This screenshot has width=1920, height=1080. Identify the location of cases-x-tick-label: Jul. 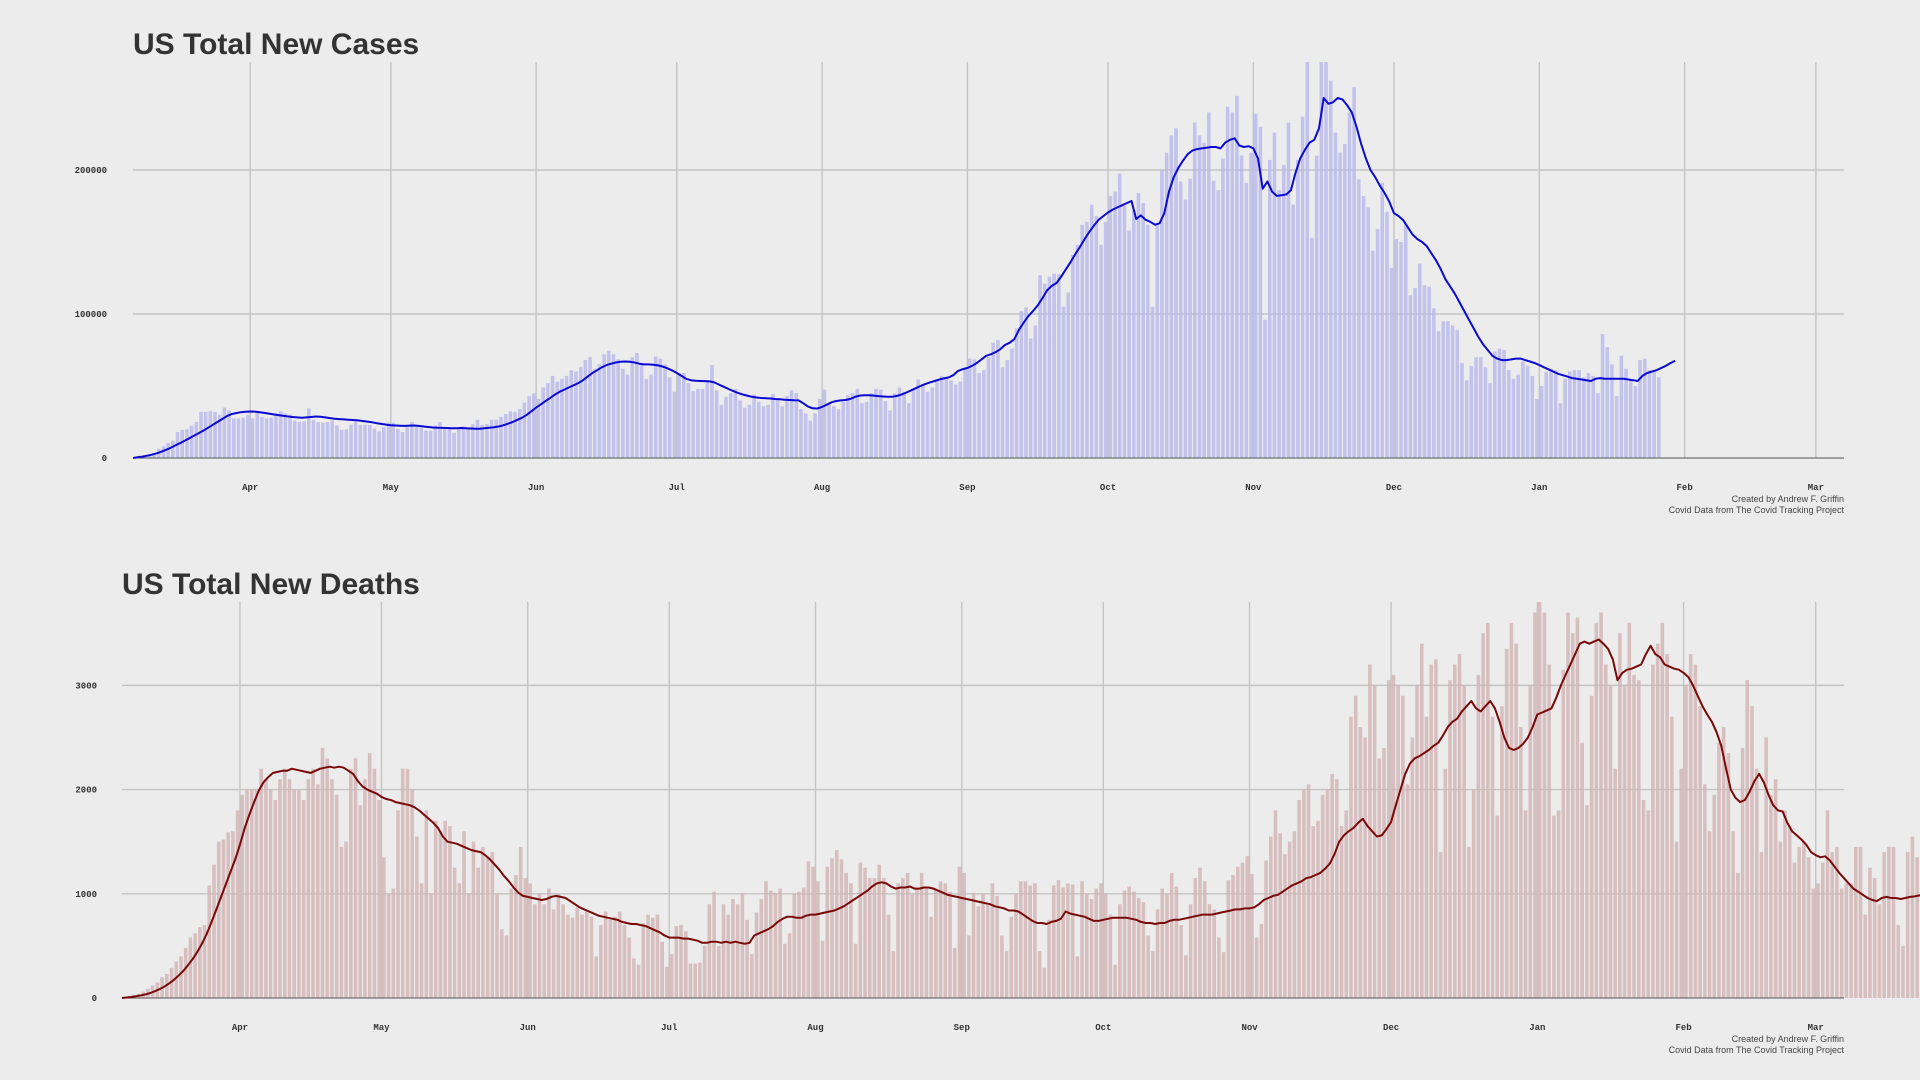
(677, 488).